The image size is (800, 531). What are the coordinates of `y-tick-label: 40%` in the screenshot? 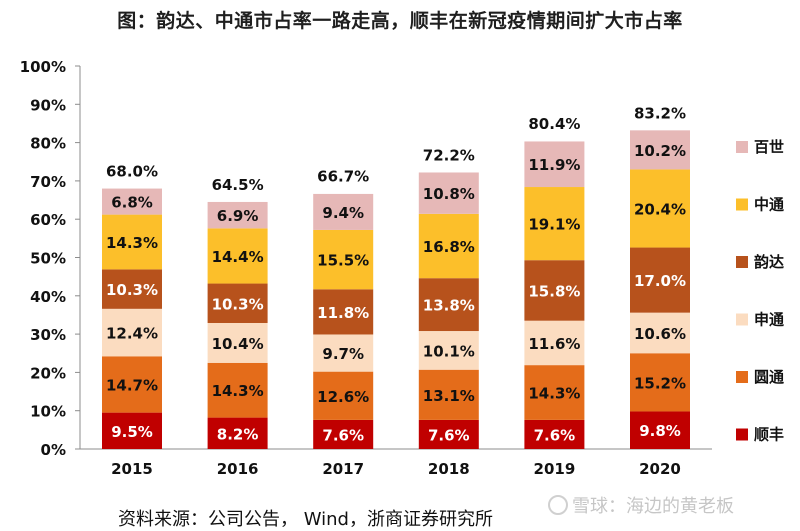 It's located at (48, 297).